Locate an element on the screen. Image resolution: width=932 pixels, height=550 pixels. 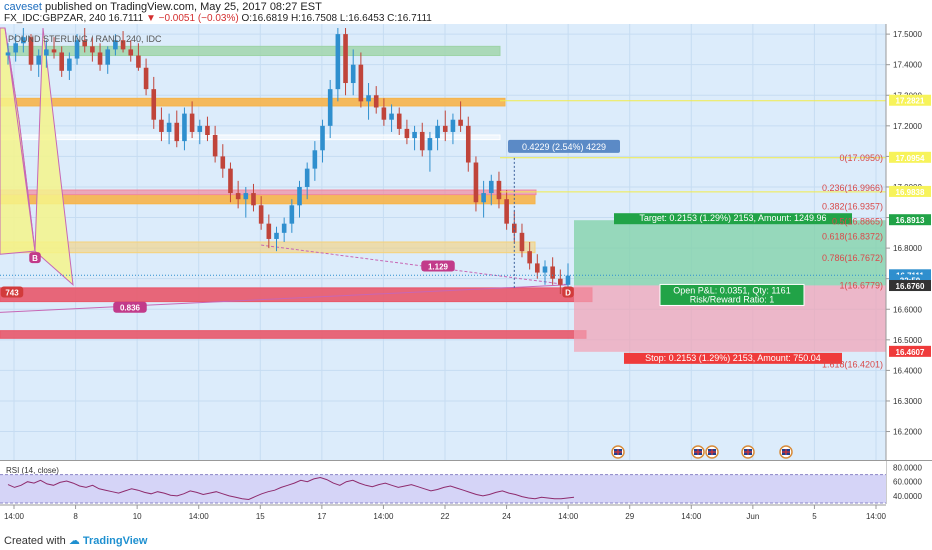
fib-level-label: 0.236(16.9966) is located at coordinates (852, 188).